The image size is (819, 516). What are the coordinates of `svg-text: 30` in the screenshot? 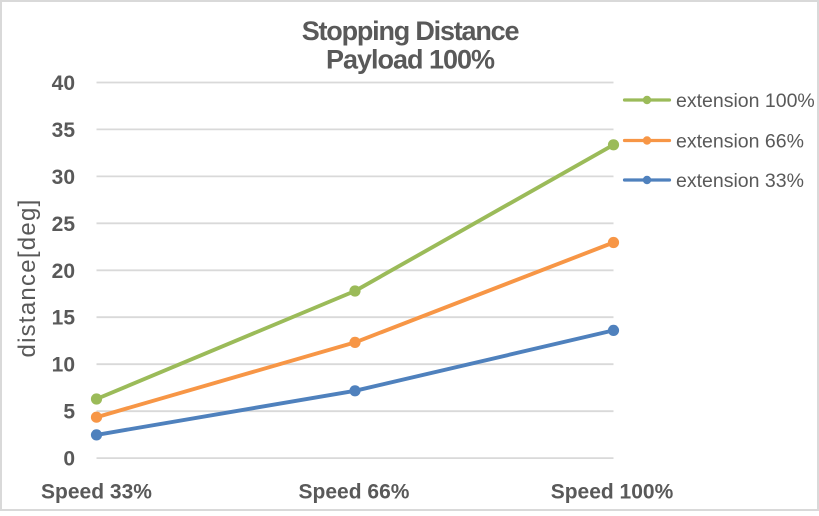 It's located at (63, 177).